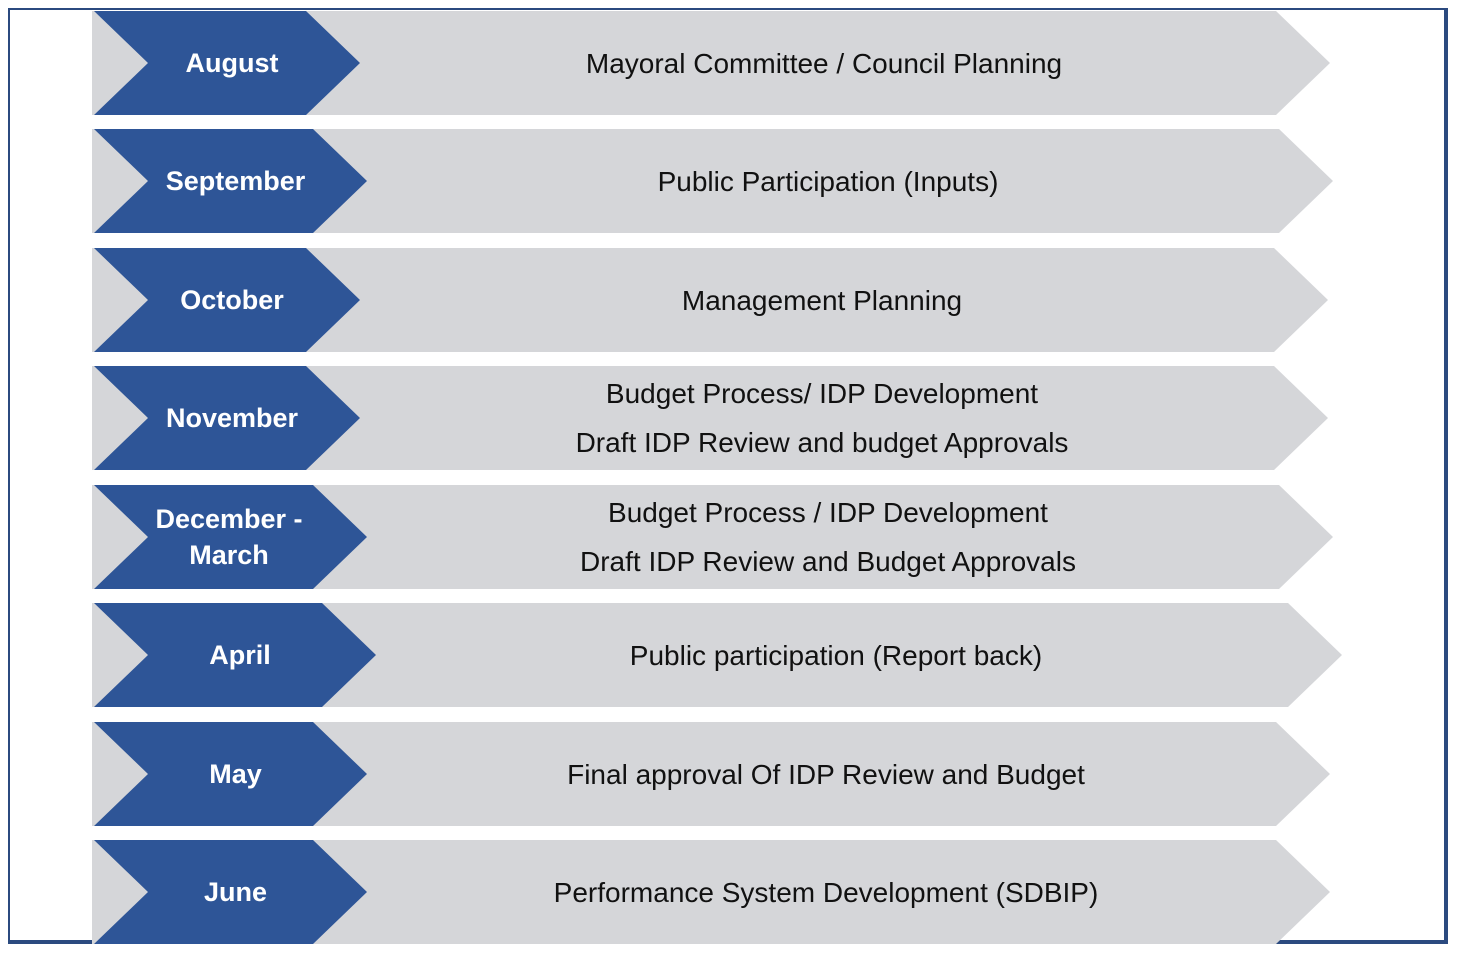 This screenshot has width=1462, height=962. Describe the element at coordinates (232, 300) in the screenshot. I see `month-label: October` at that location.